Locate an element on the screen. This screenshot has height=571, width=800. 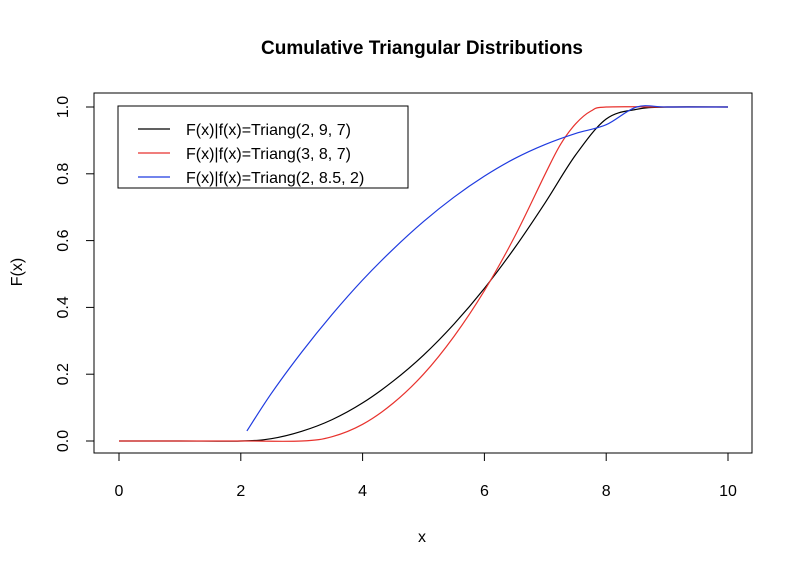
y-axis: 0.0 0.2 0.4 0.6 0.8 1.0 is located at coordinates (75, 274).